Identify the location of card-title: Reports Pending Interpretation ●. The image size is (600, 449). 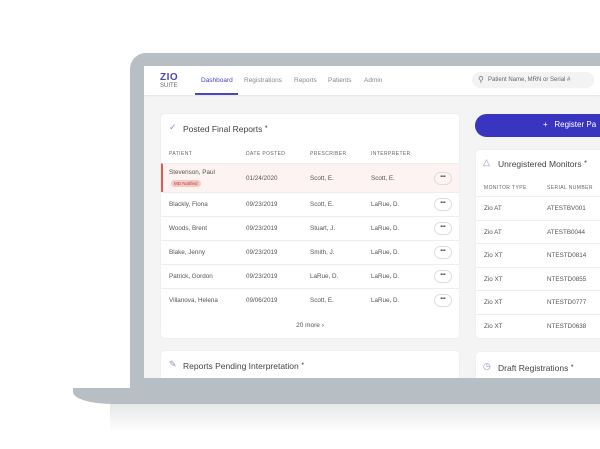
(243, 366).